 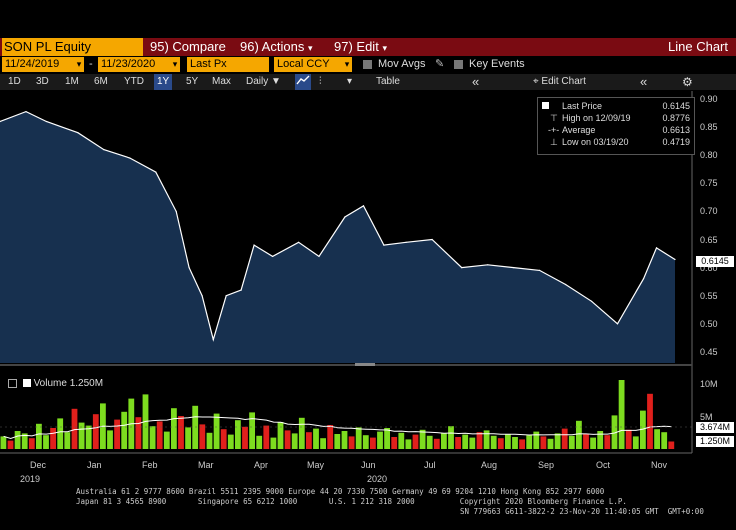 What do you see at coordinates (706, 417) in the screenshot?
I see `volume-tick: 5M` at bounding box center [706, 417].